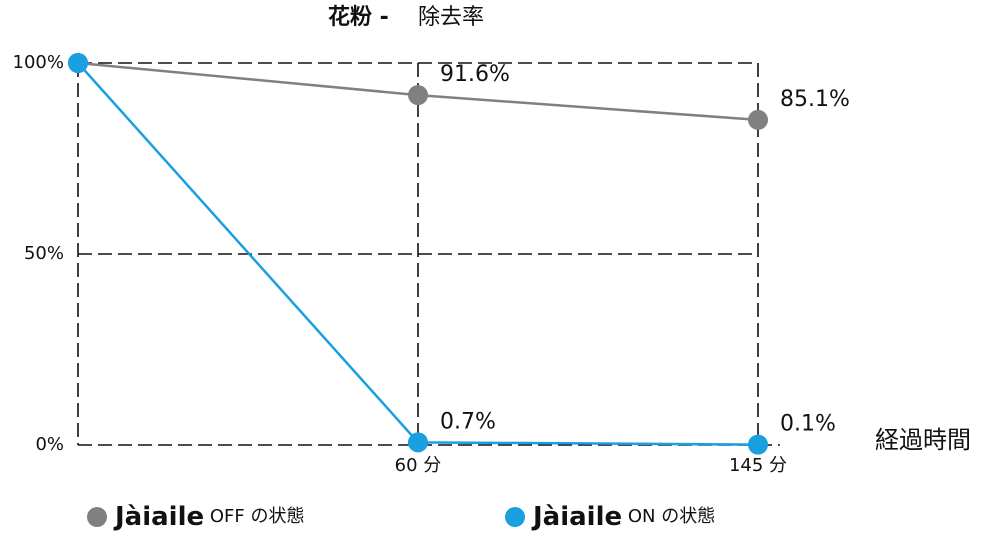  Describe the element at coordinates (808, 424) in the screenshot. I see `data-label: 0.1%` at that location.